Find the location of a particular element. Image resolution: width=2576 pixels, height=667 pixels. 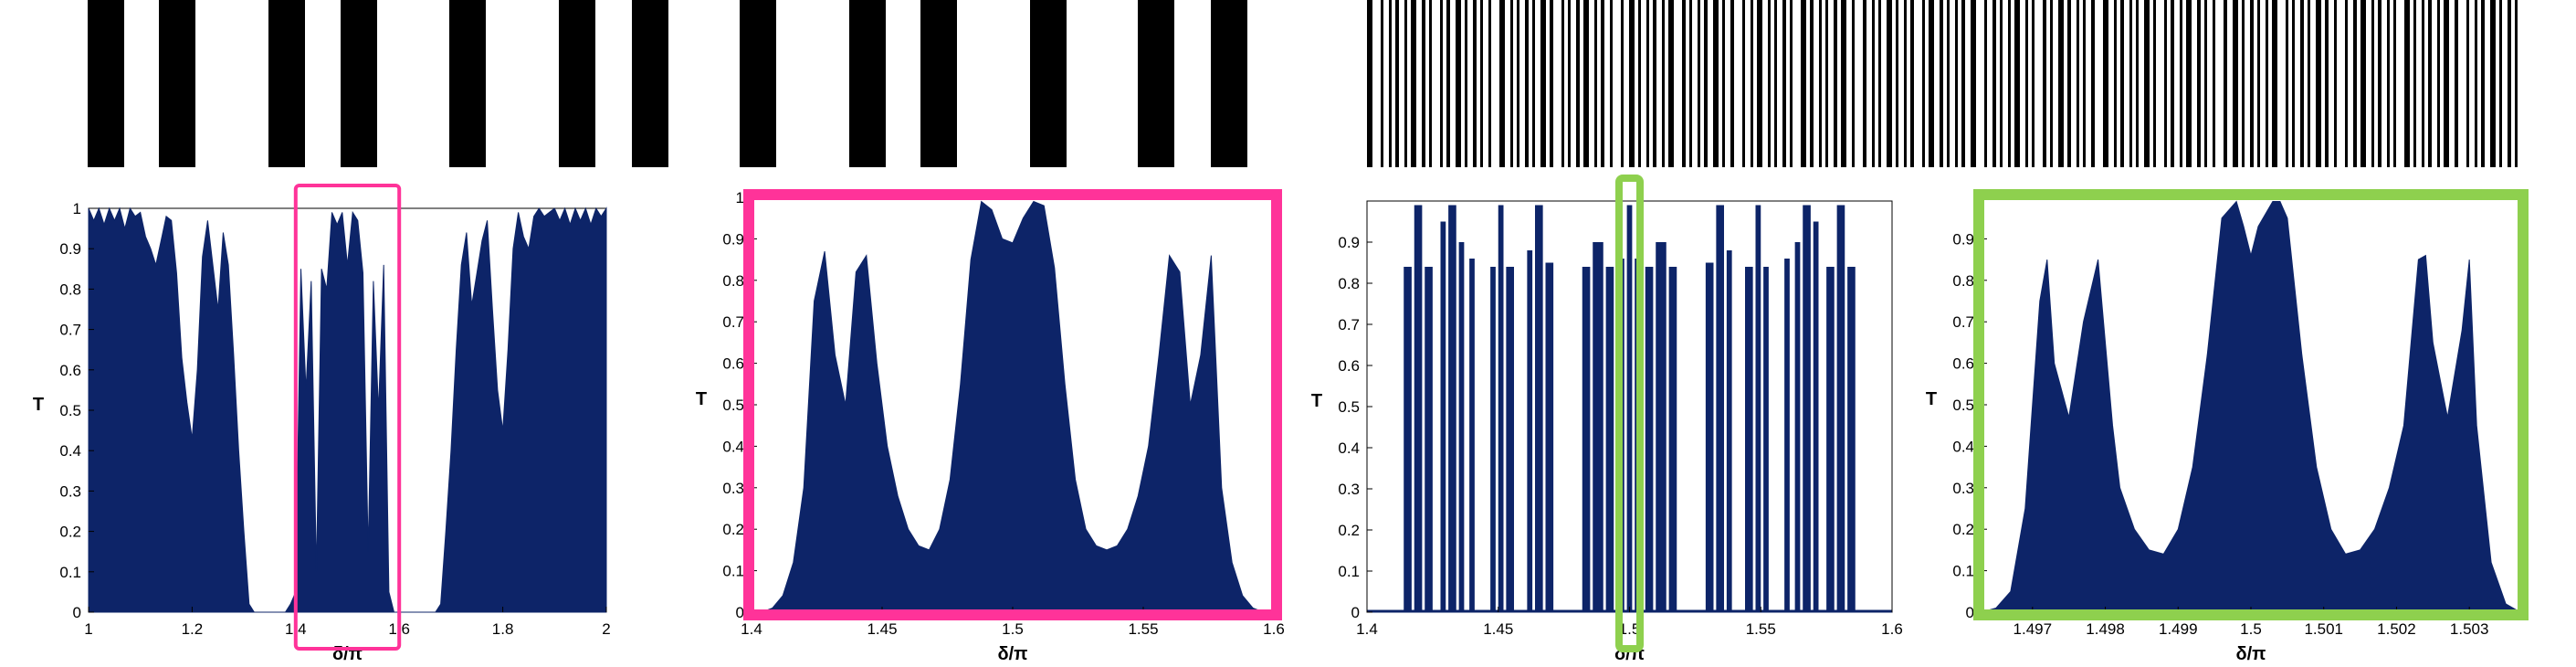

x-tick-label: 1.45 is located at coordinates (882, 629).